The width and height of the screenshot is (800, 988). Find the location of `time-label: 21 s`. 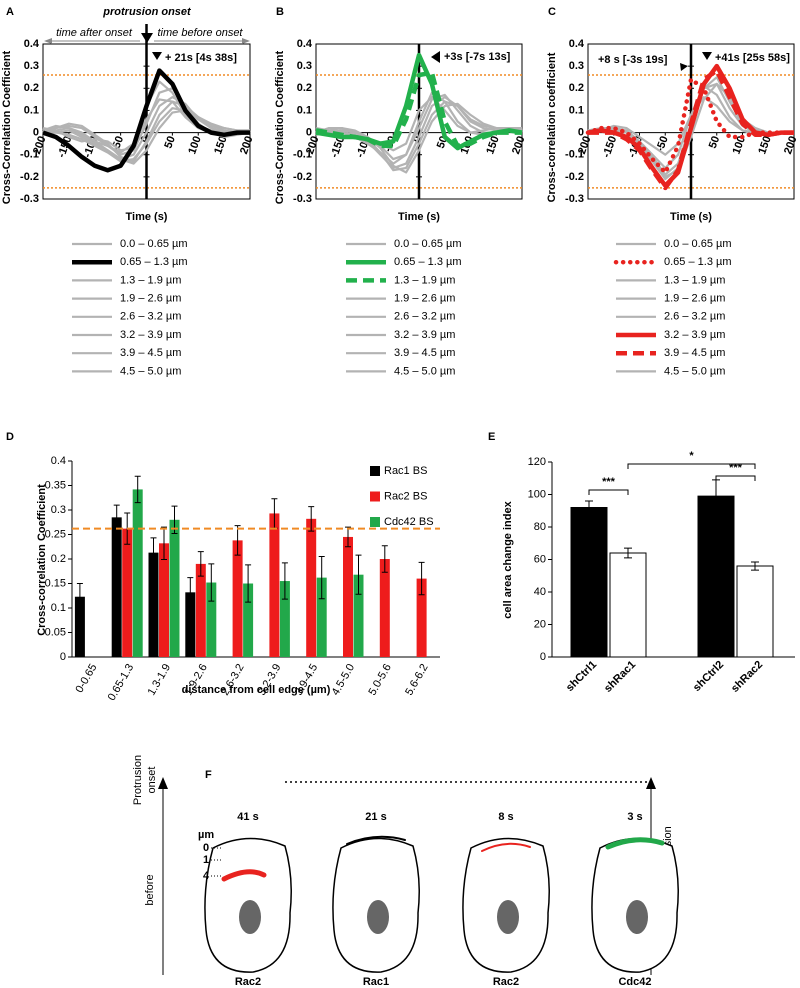

time-label: 21 s is located at coordinates (375, 817).